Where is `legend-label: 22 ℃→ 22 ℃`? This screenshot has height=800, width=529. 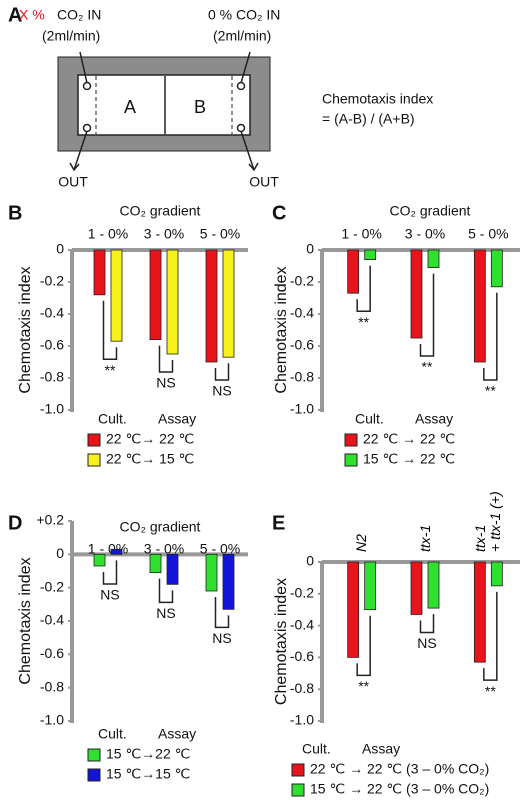
legend-label: 22 ℃→ 22 ℃ is located at coordinates (150, 439).